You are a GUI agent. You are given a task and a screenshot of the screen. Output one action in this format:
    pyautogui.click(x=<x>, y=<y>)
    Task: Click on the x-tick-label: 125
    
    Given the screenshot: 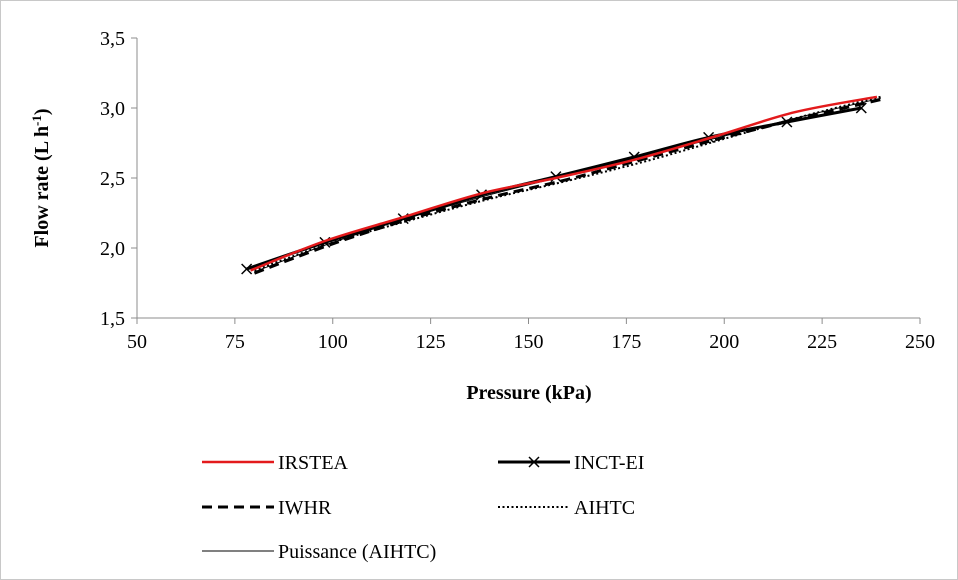 What is the action you would take?
    pyautogui.click(x=431, y=342)
    